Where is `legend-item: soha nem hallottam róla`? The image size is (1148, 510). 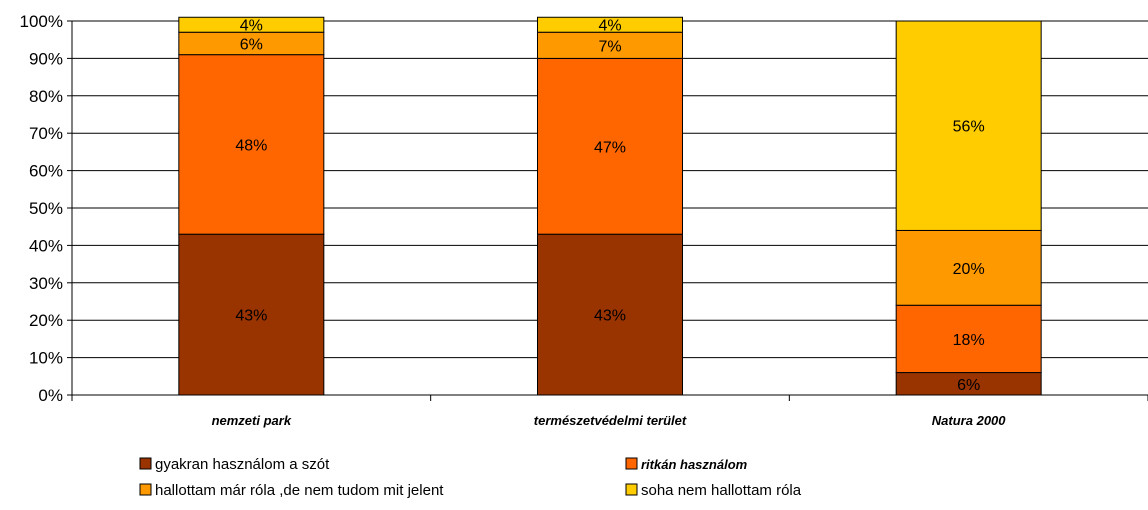
legend-item: soha nem hallottam róla is located at coordinates (713, 490).